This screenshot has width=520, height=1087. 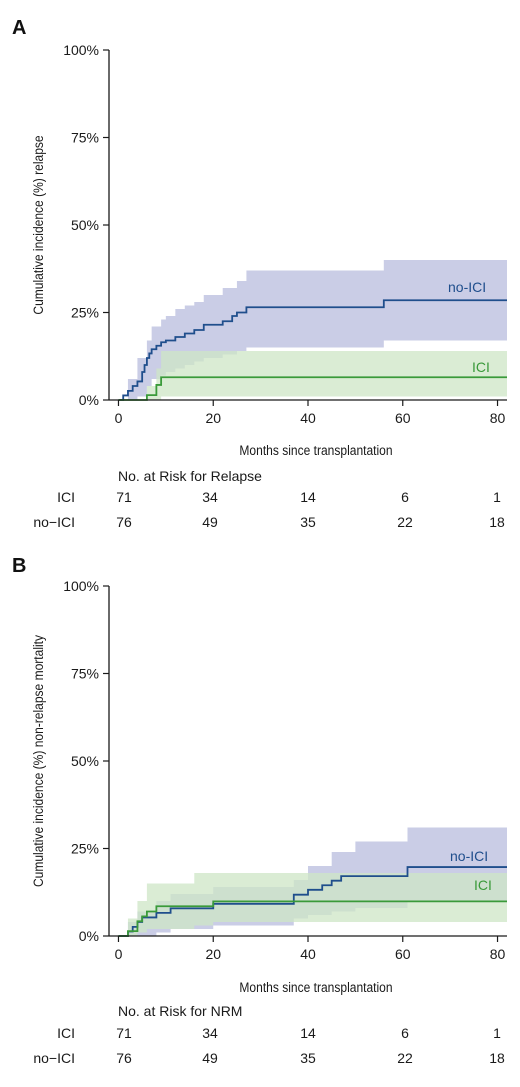 What do you see at coordinates (38, 224) in the screenshot?
I see `y-axis-title: Cumulative incidence (%) relapse` at bounding box center [38, 224].